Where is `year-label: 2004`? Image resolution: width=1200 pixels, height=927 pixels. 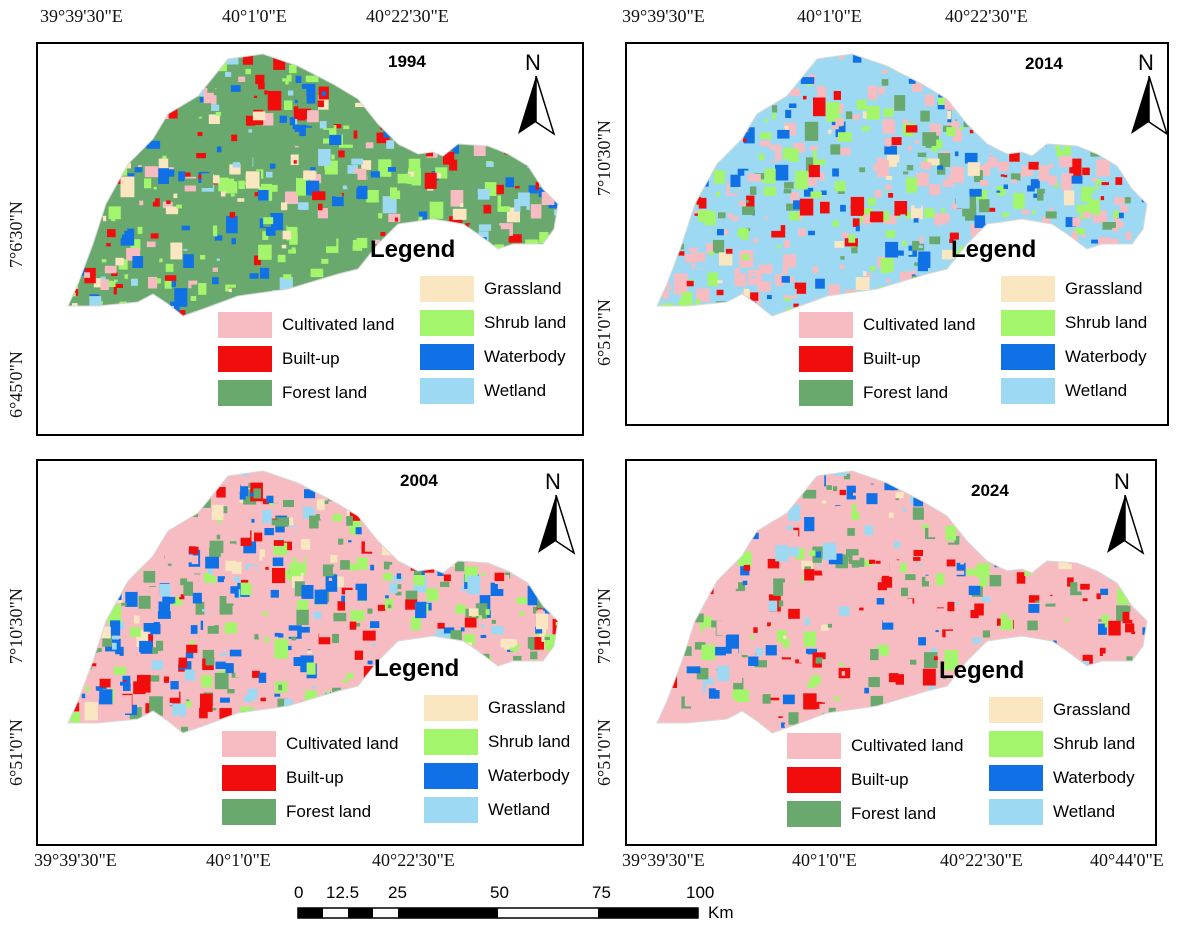 year-label: 2004 is located at coordinates (419, 480).